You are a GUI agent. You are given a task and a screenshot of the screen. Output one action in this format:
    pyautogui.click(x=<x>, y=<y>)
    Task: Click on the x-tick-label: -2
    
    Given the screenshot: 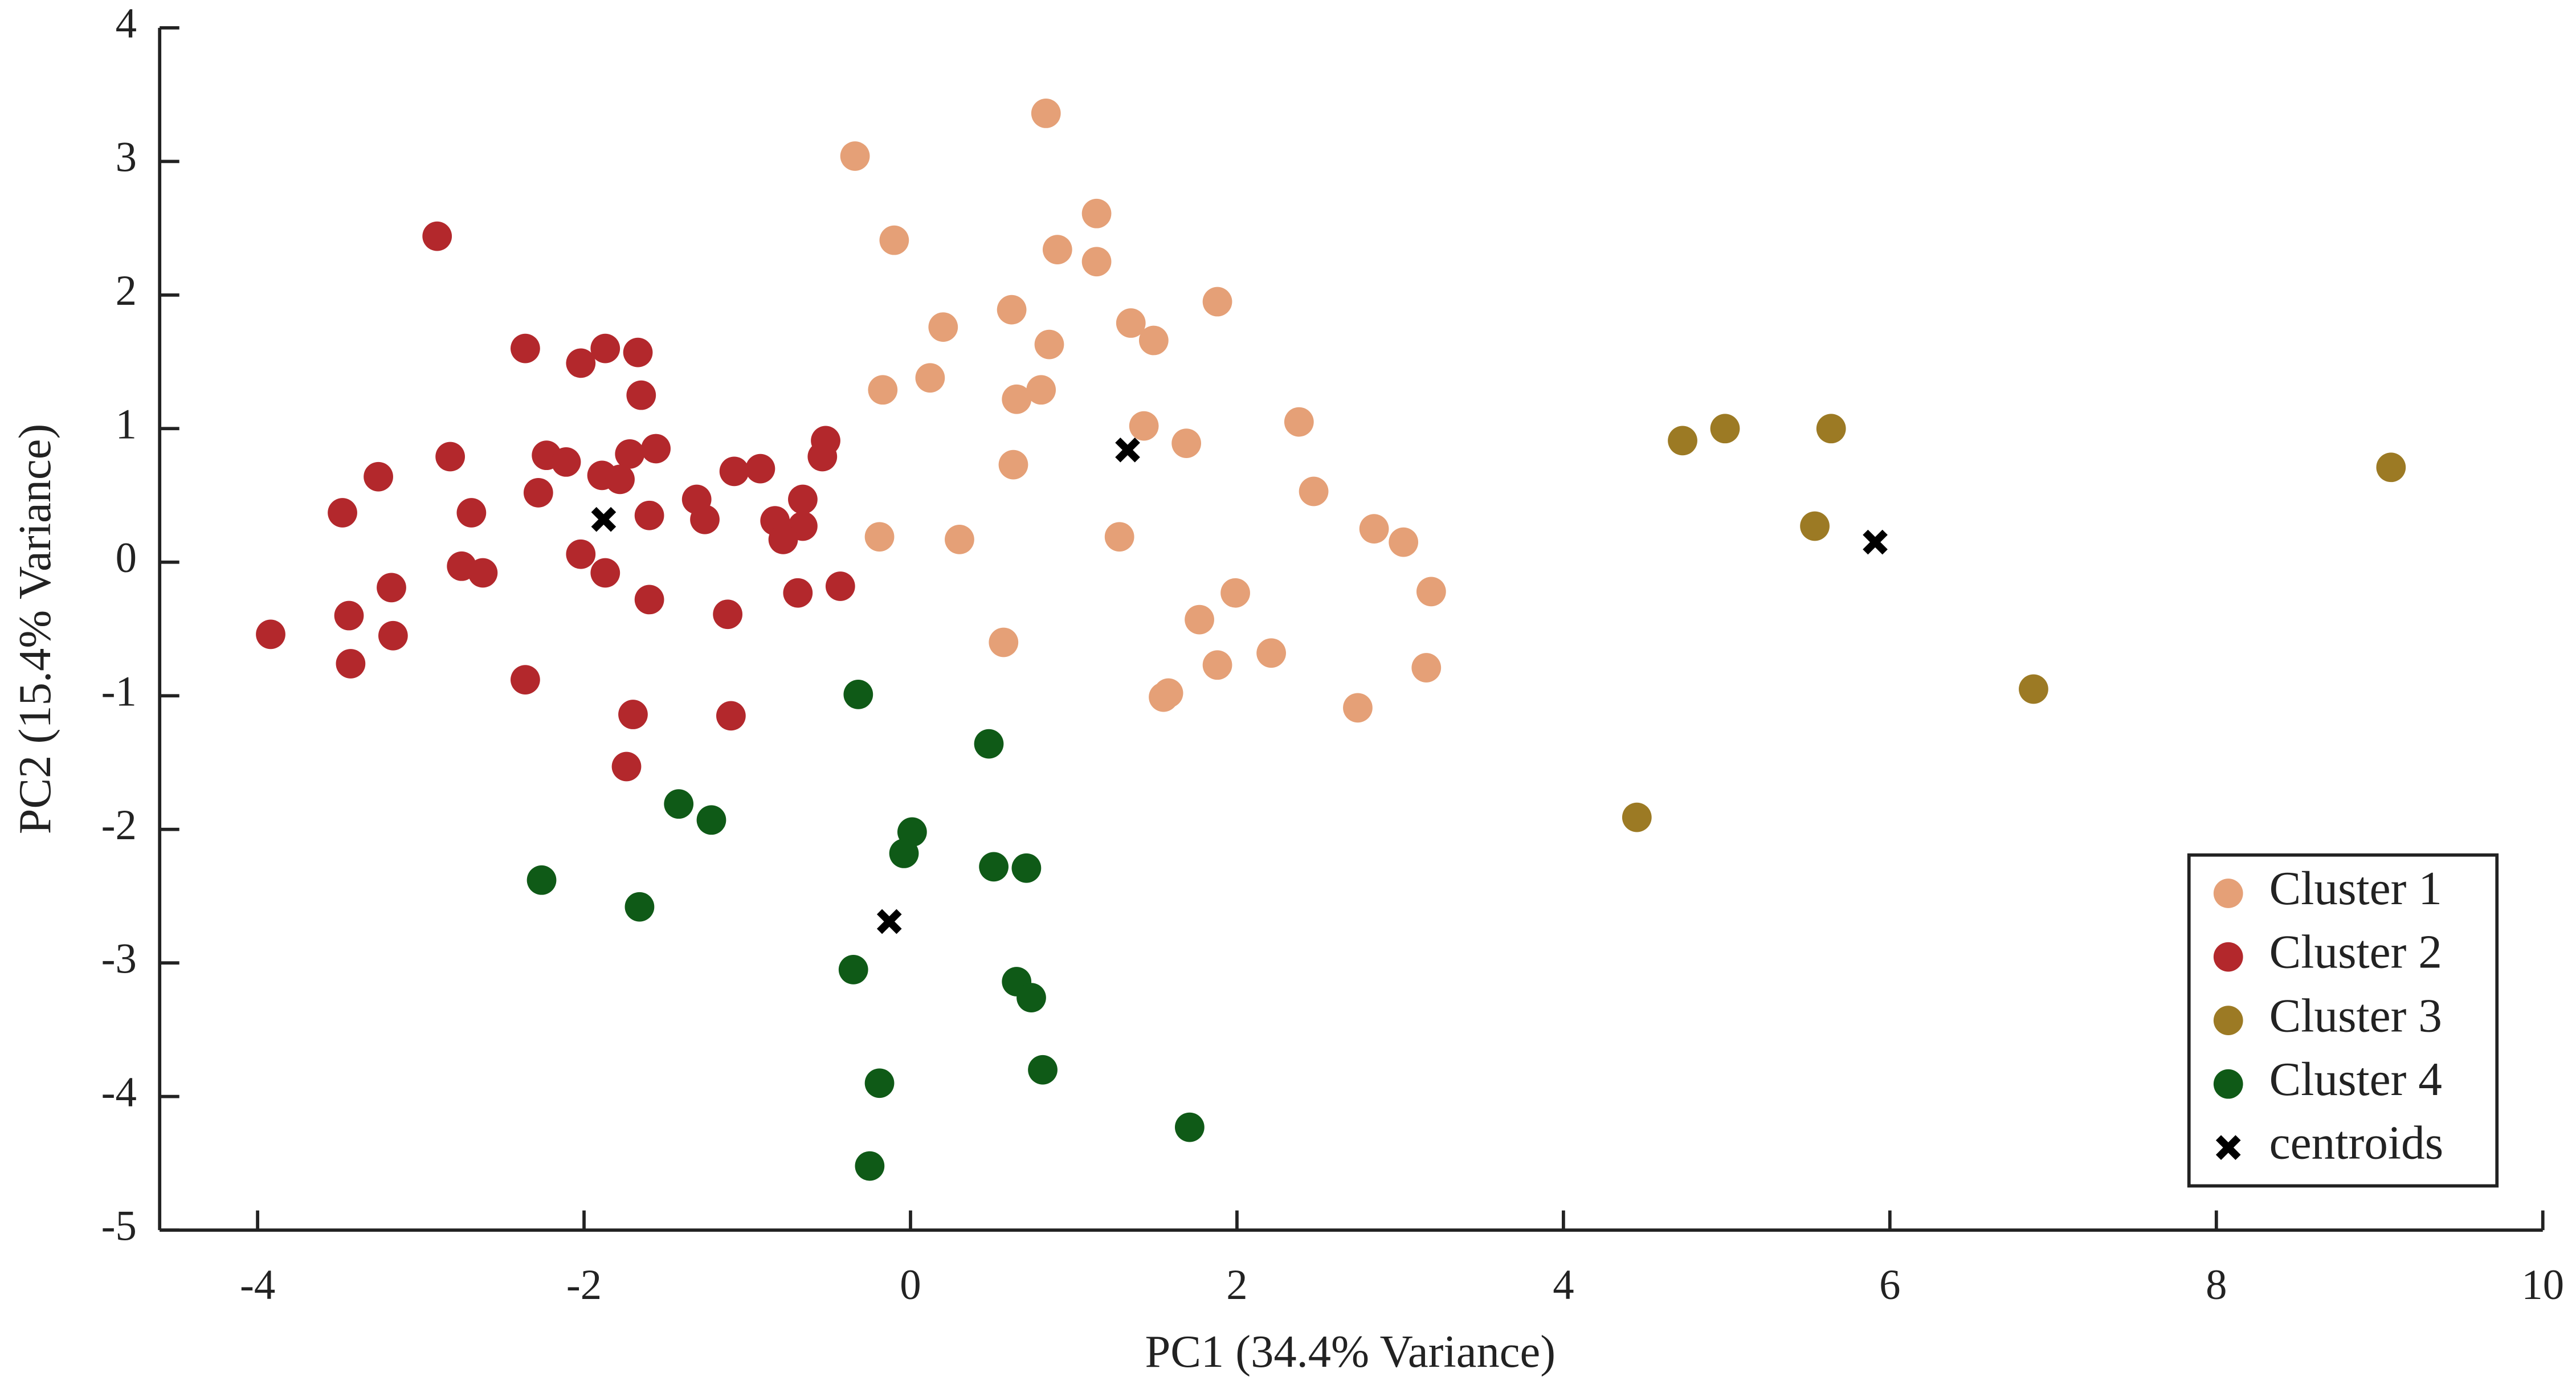 What is the action you would take?
    pyautogui.click(x=584, y=1285)
    